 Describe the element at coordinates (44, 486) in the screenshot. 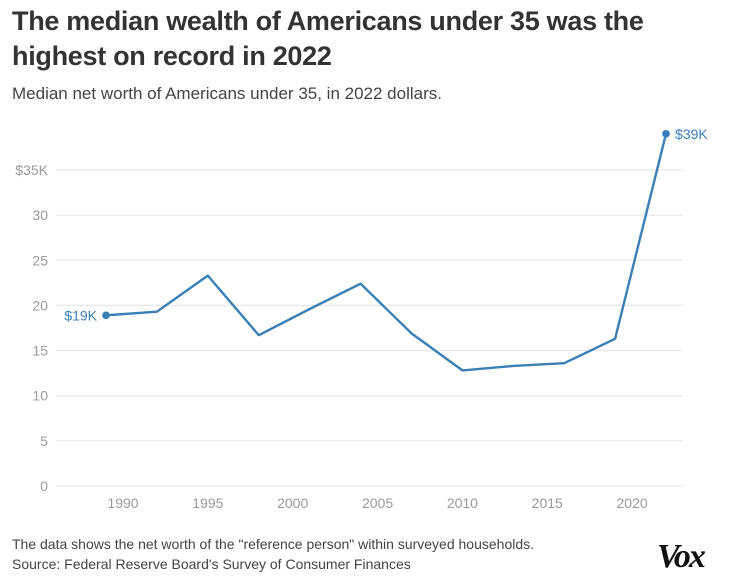

I see `y-tick-label: 0` at that location.